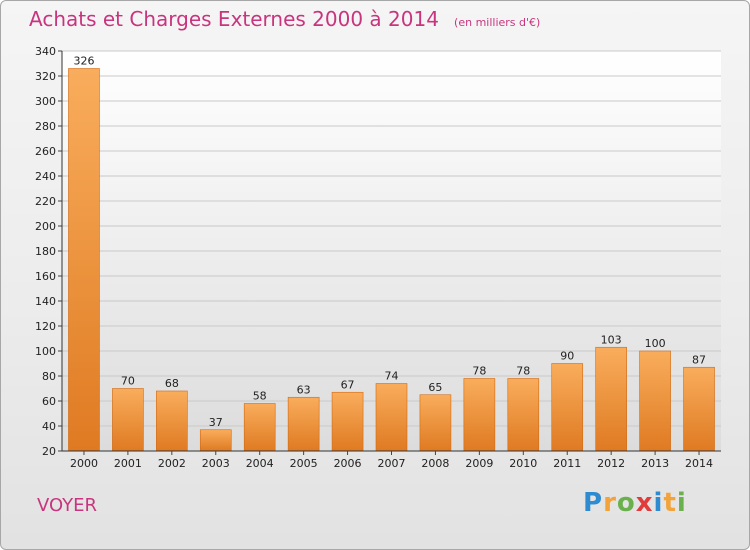 The width and height of the screenshot is (750, 550). What do you see at coordinates (304, 463) in the screenshot?
I see `x-tick-label-2005: 2005` at bounding box center [304, 463].